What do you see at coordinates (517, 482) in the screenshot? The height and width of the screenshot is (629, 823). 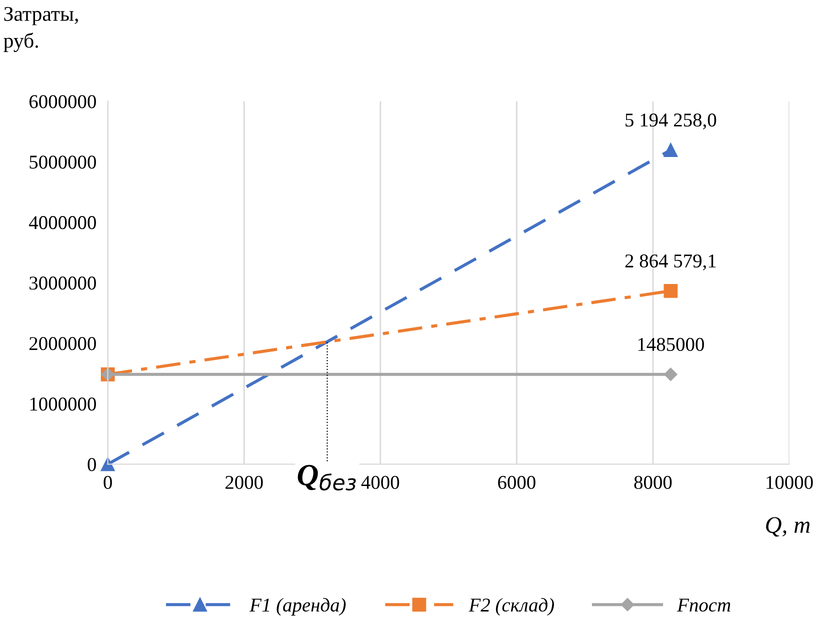 I see `x-tick-label: 6000` at bounding box center [517, 482].